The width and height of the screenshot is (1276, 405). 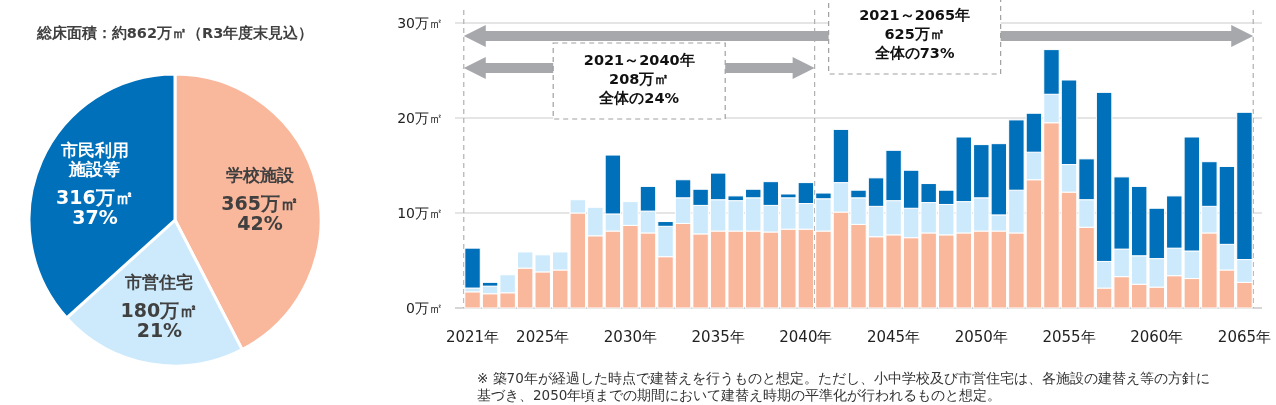 I want to click on y-tick-label: 30万㎡, so click(x=420, y=23).